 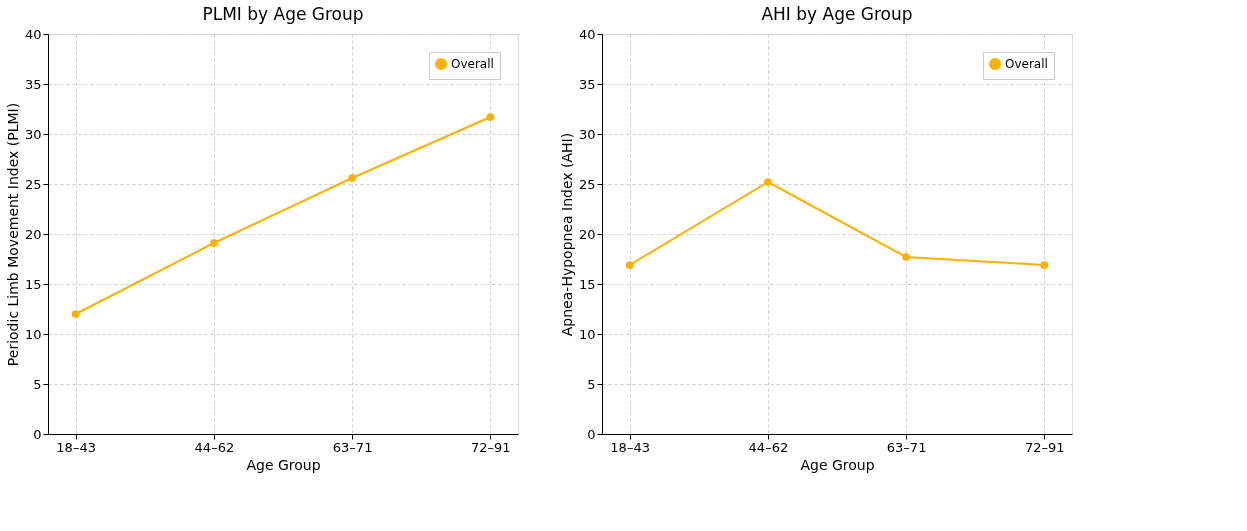 What do you see at coordinates (566, 234) in the screenshot?
I see `y-axis-title: Apnea-Hypopnea Index (AHI)` at bounding box center [566, 234].